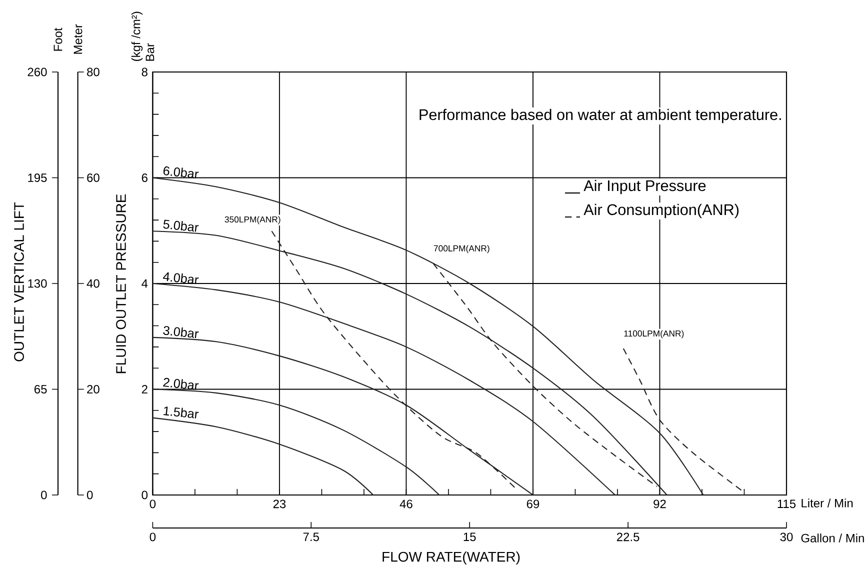 Image resolution: width=868 pixels, height=567 pixels. What do you see at coordinates (462, 249) in the screenshot?
I see `series-label: 700LPM(ANR)` at bounding box center [462, 249].